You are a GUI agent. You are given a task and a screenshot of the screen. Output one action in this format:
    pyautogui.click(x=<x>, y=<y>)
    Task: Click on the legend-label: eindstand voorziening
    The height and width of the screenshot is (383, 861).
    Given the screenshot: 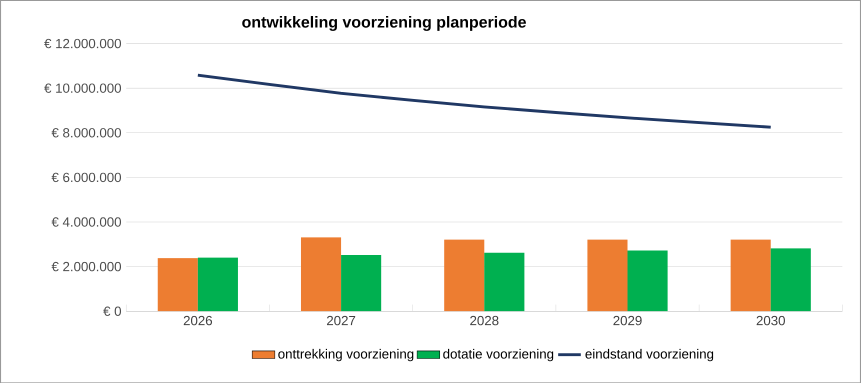 What is the action you would take?
    pyautogui.click(x=649, y=355)
    